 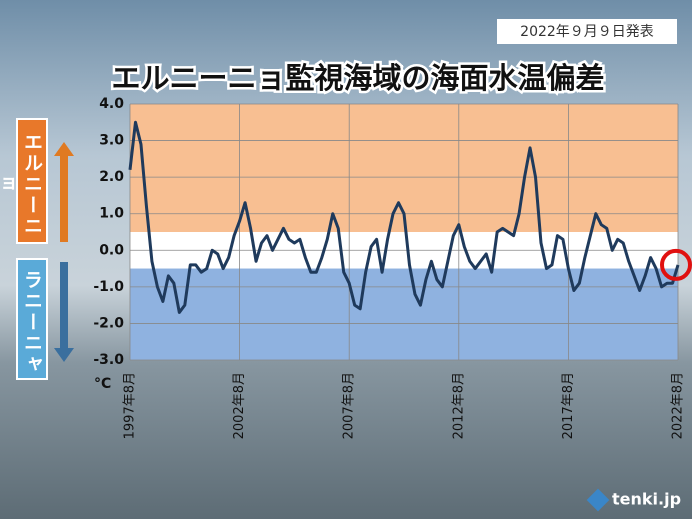 I want to click on y-tick-label: 3.0, so click(x=111, y=141).